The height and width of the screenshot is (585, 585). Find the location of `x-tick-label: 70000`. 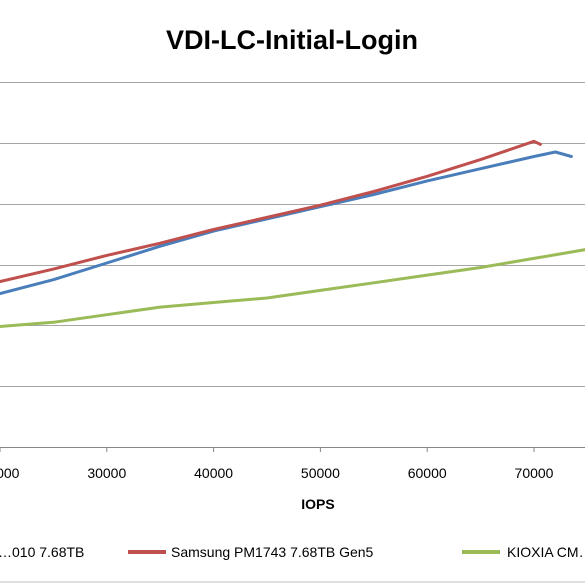

x-tick-label: 70000 is located at coordinates (534, 473).